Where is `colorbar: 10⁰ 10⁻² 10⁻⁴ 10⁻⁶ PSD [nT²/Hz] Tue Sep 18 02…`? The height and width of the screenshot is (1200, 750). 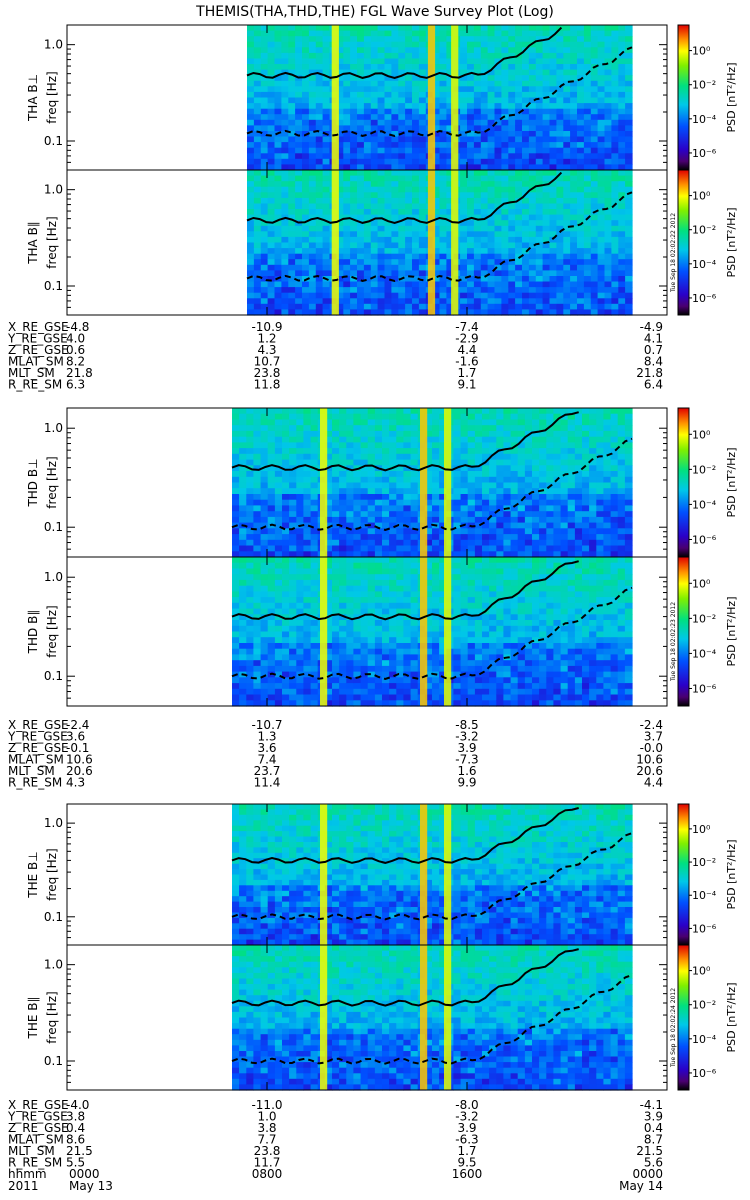 colorbar: 10⁰ 10⁻² 10⁻⁴ 10⁻⁶ PSD [nT²/Hz] Tue Sep 18 02… is located at coordinates (704, 1017).